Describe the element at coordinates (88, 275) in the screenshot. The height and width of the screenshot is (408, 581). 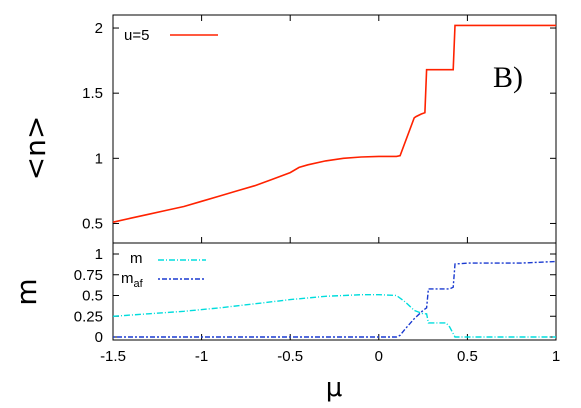
I see `bottom-ytick-label: 0.75` at that location.